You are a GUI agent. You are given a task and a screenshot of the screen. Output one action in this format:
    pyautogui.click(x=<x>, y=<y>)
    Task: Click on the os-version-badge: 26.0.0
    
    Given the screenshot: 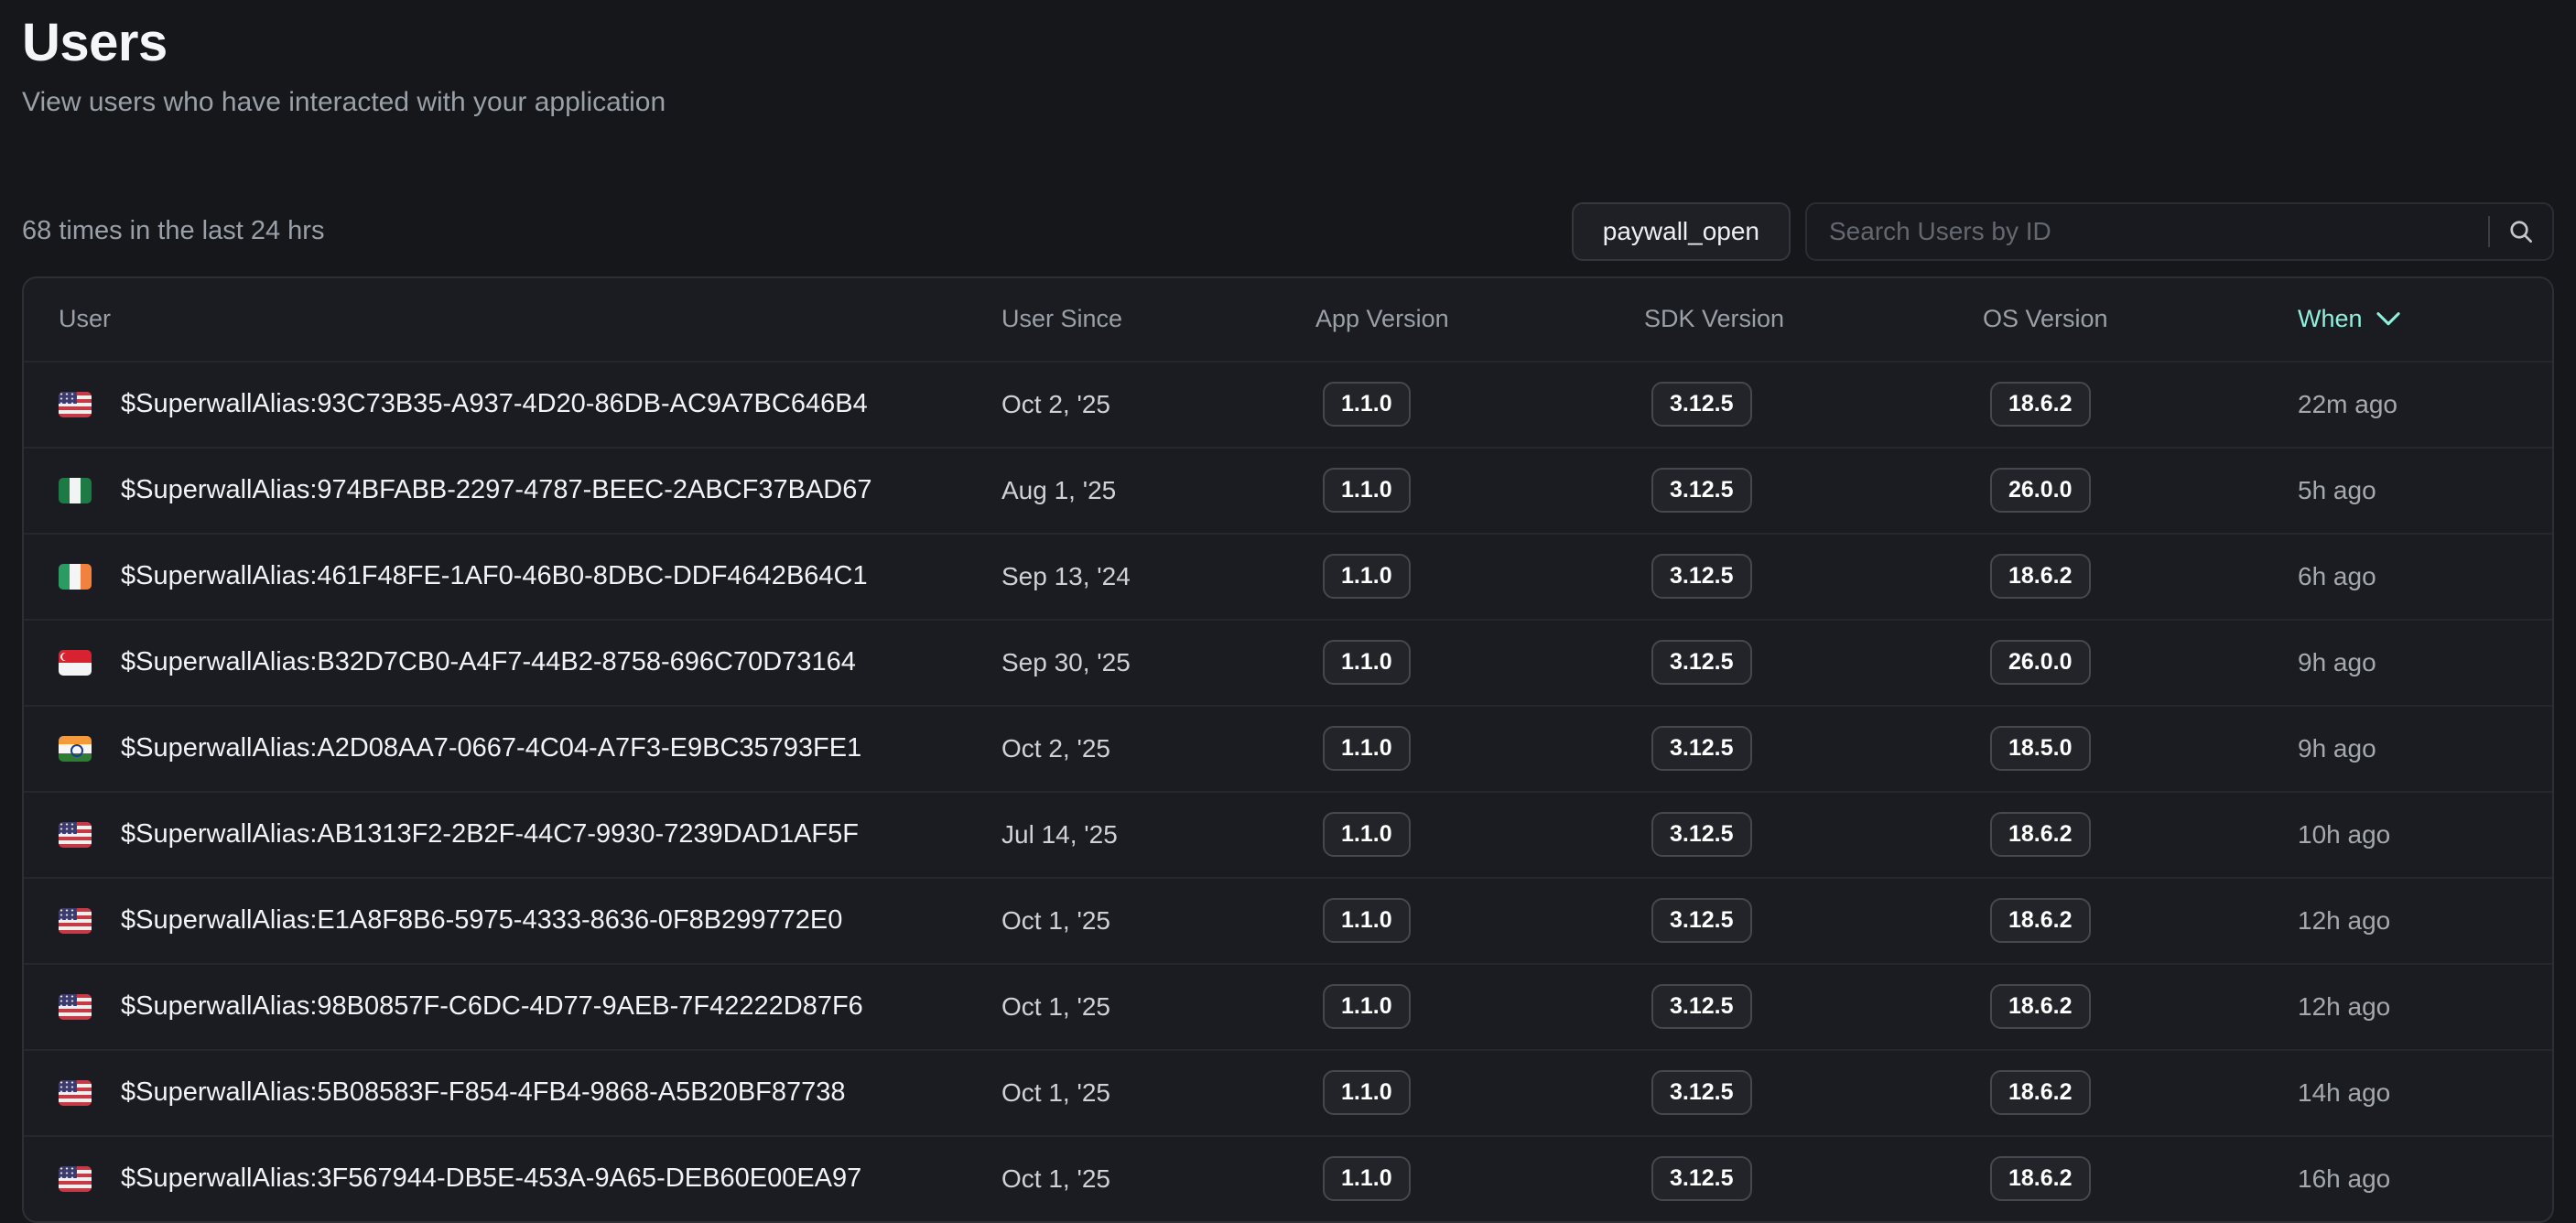 What is the action you would take?
    pyautogui.click(x=2041, y=491)
    